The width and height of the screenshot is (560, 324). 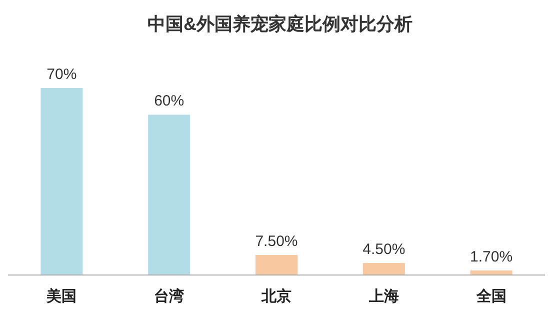 What do you see at coordinates (276, 296) in the screenshot?
I see `x-tick-label: 北京` at bounding box center [276, 296].